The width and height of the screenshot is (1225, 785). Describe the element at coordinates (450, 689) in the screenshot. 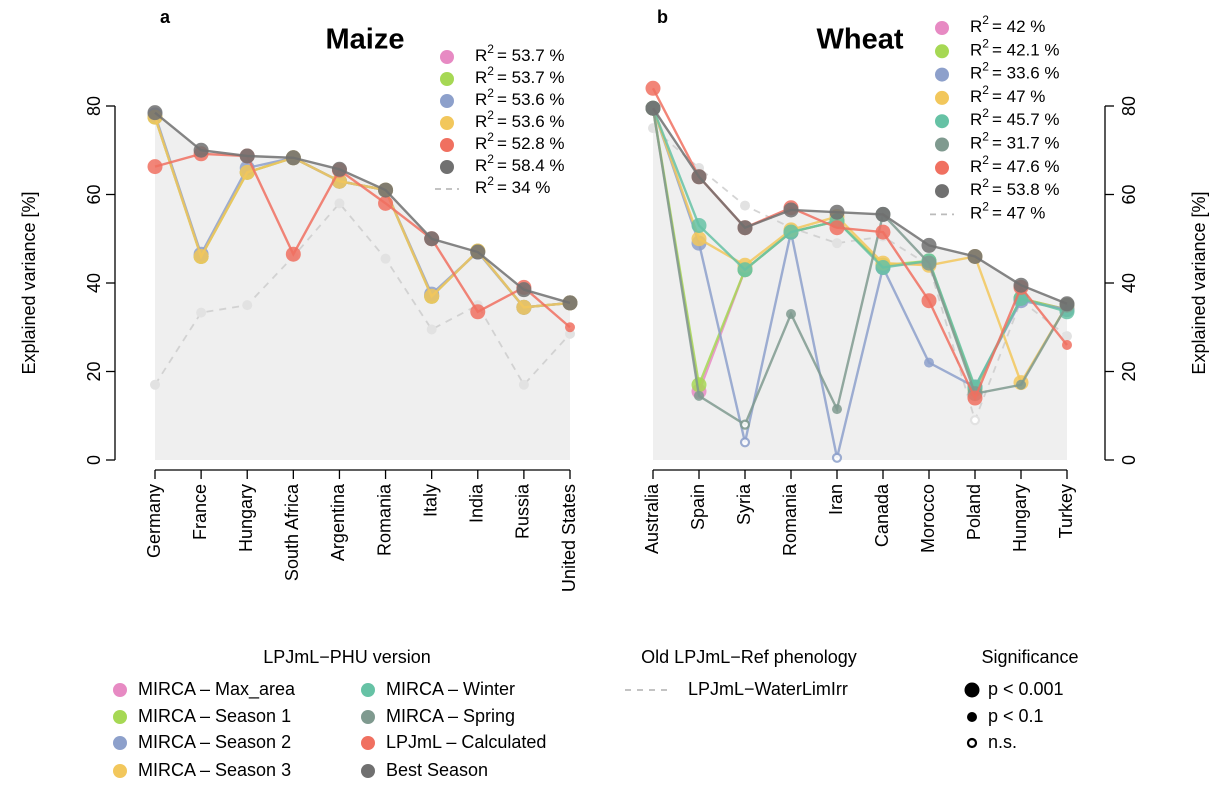

I see `legend-label: MIRCA – Winter` at that location.